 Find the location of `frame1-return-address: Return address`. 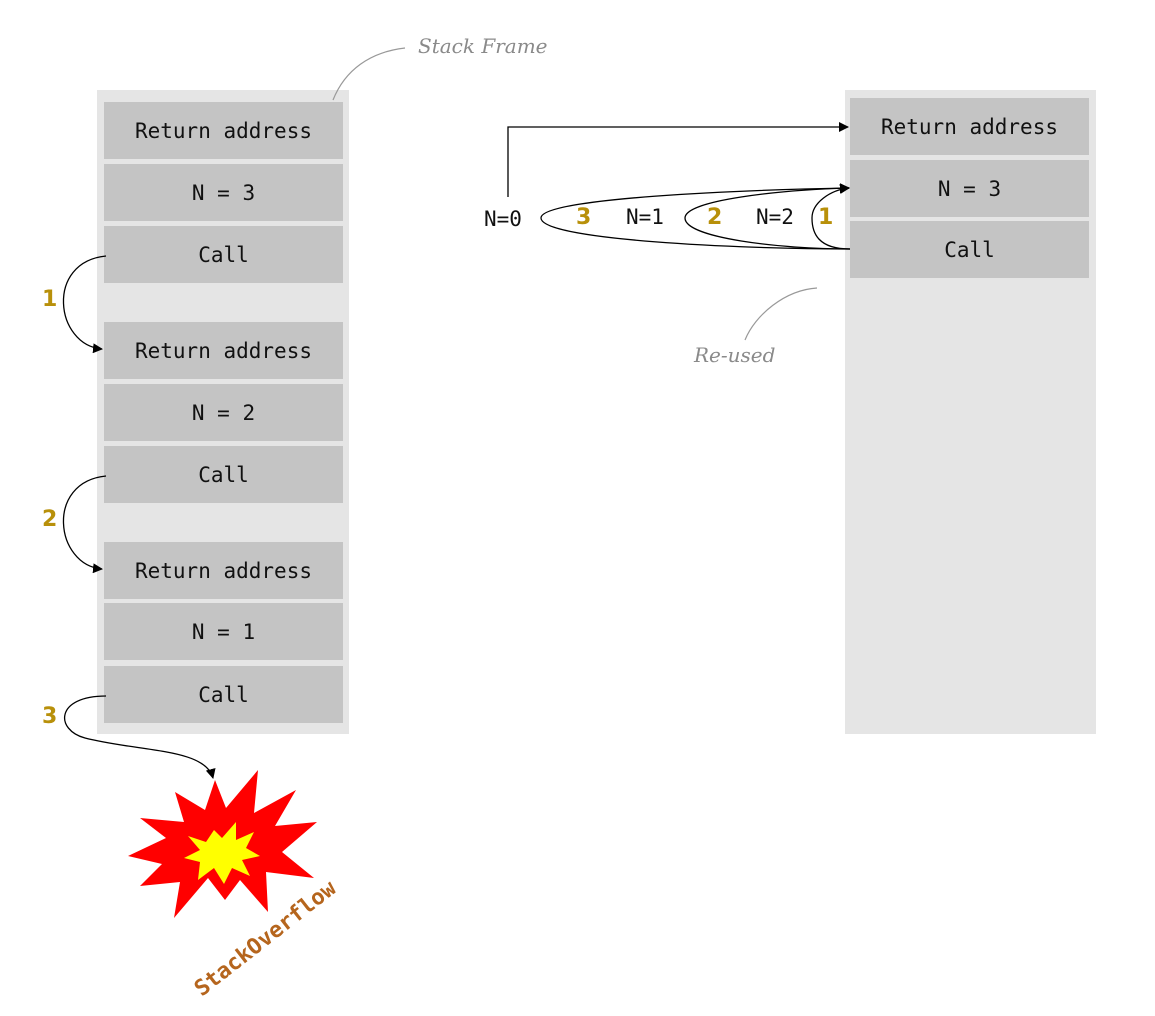

frame1-return-address: Return address is located at coordinates (223, 130).